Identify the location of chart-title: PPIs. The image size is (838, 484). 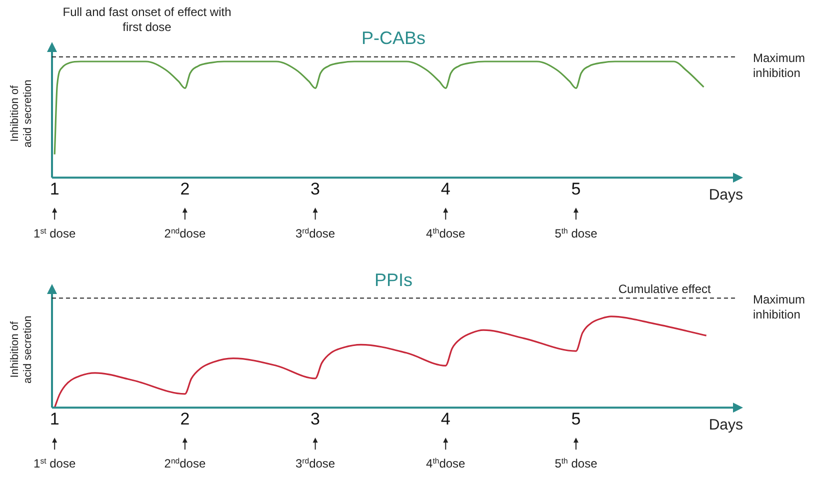
(393, 280).